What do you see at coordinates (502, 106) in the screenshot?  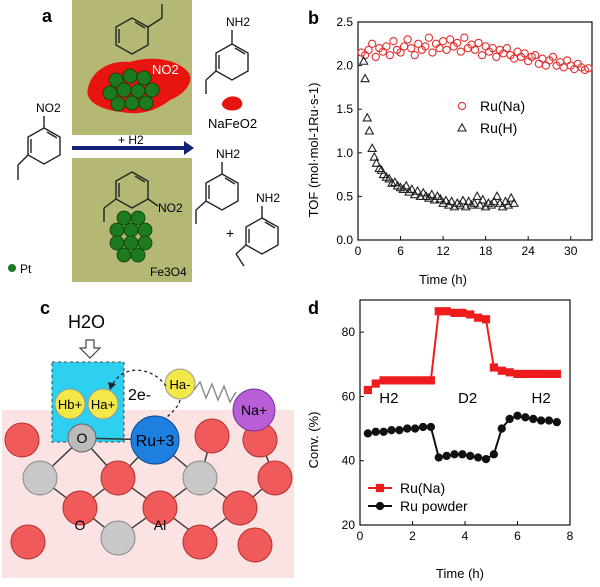 I see `chart-b-legend-label: Ru(Na)` at bounding box center [502, 106].